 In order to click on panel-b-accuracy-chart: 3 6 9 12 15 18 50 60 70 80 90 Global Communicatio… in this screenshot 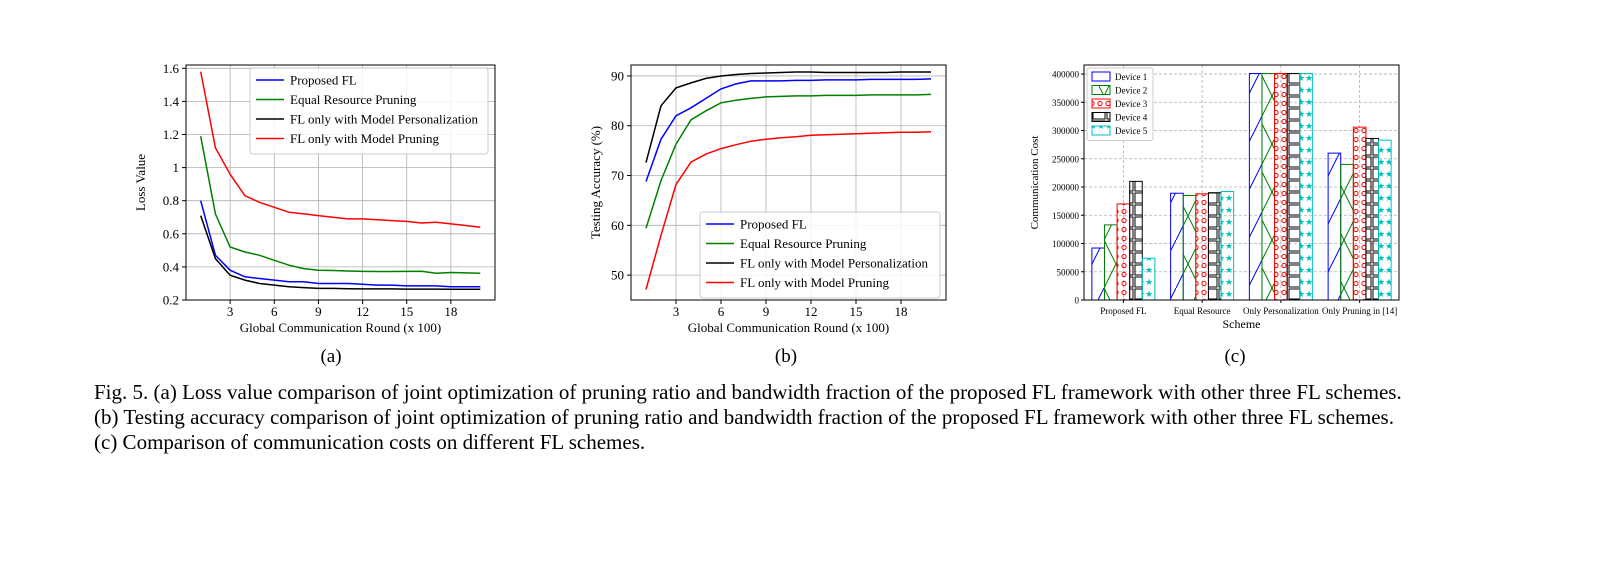, I will do `click(767, 199)`.